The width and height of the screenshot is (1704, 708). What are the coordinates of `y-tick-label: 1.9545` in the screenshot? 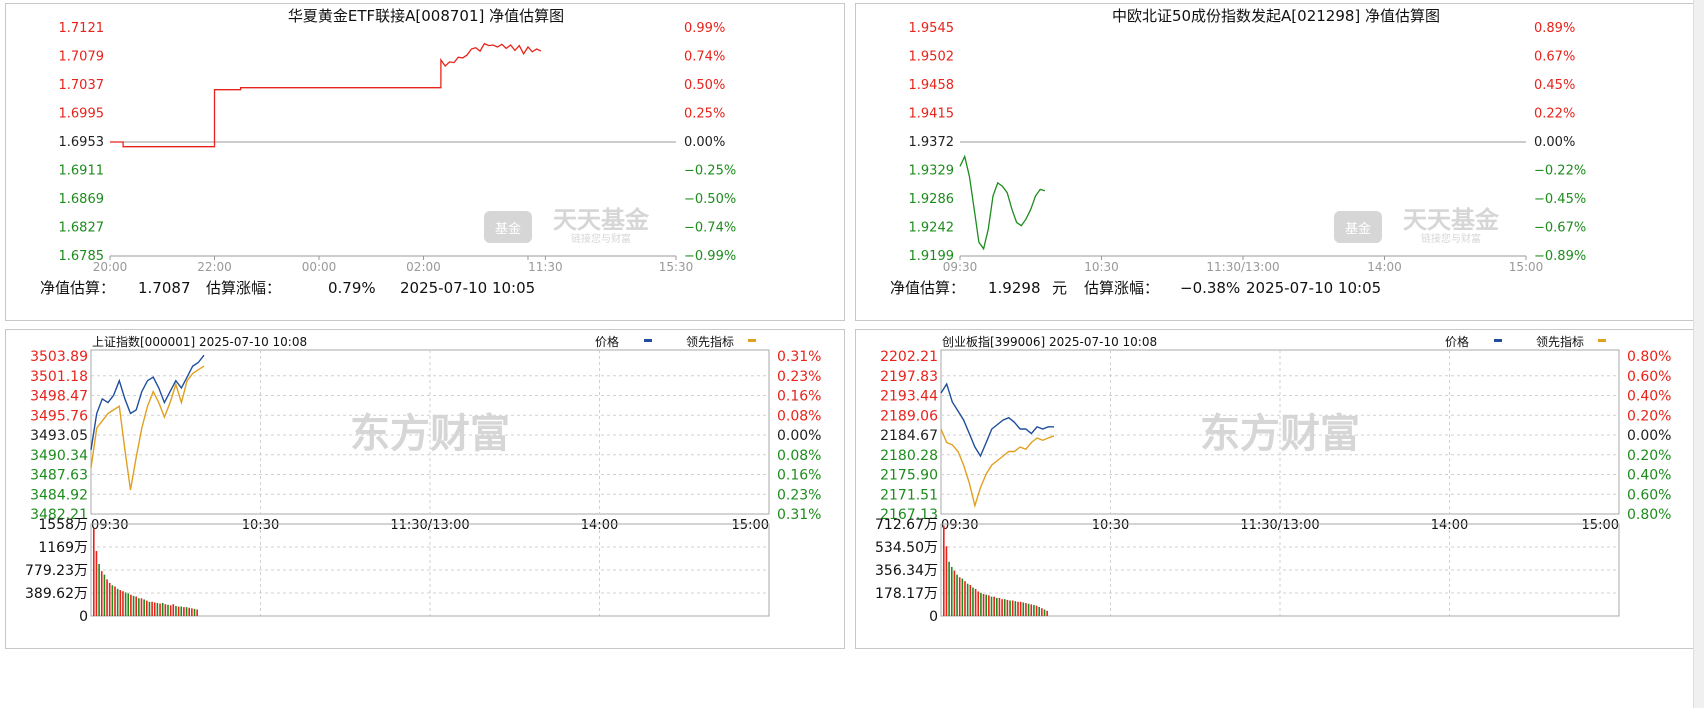 It's located at (932, 28).